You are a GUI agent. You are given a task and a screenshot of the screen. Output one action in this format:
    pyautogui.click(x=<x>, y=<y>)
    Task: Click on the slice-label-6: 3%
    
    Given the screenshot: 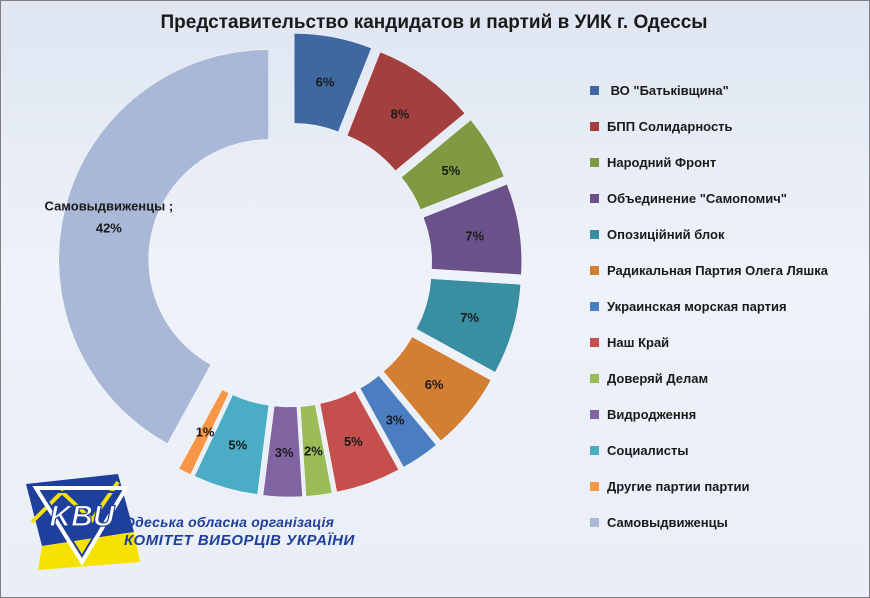 What is the action you would take?
    pyautogui.click(x=395, y=420)
    